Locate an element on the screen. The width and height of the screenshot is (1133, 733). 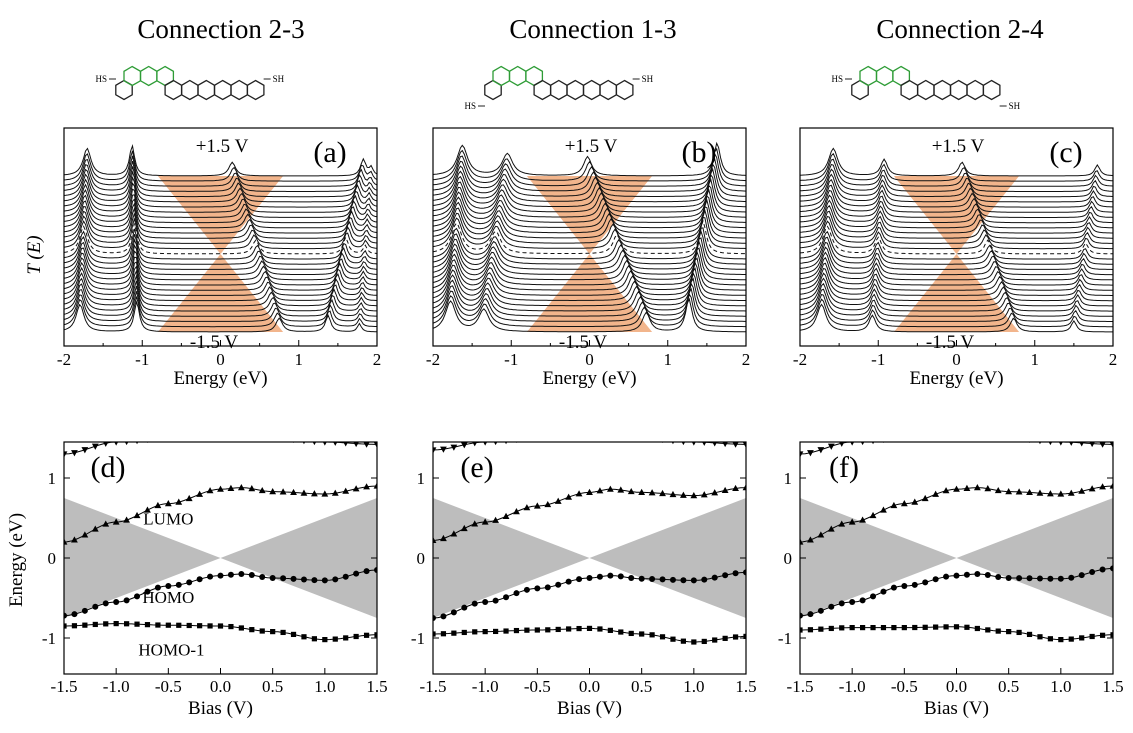
y-tick-label: 0 is located at coordinates (52, 558).